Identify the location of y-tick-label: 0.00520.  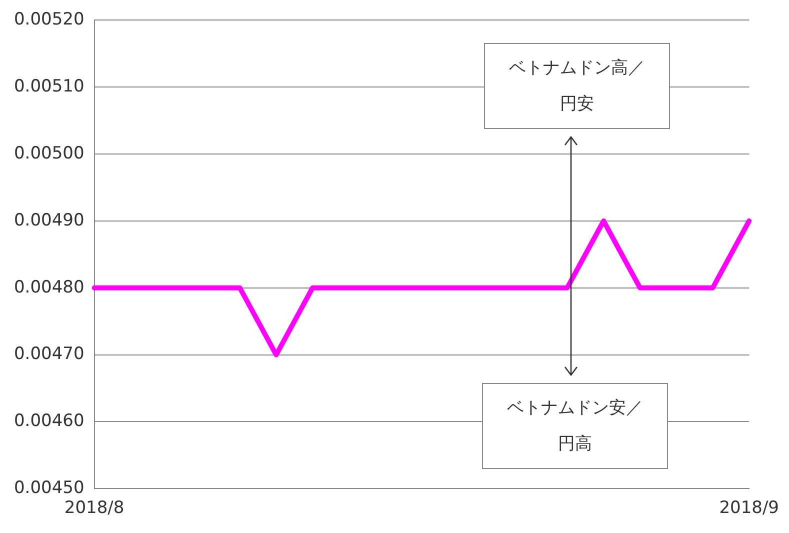
(49, 20).